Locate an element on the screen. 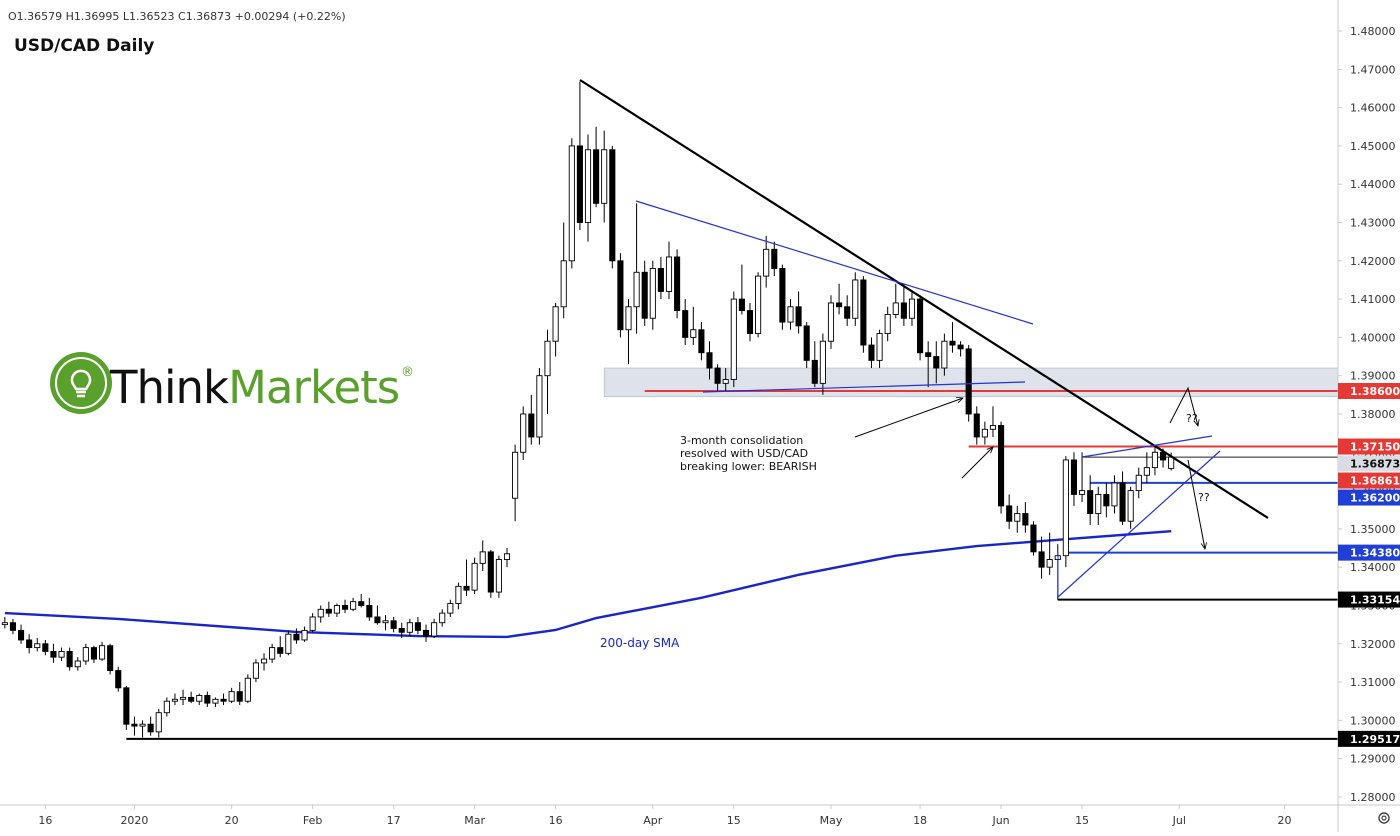 The image size is (1400, 836). level-label: 1.33154 is located at coordinates (1375, 600).